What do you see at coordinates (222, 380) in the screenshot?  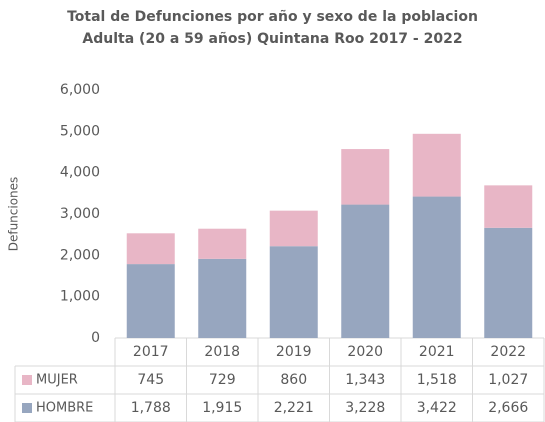 I see `value-label: 729` at bounding box center [222, 380].